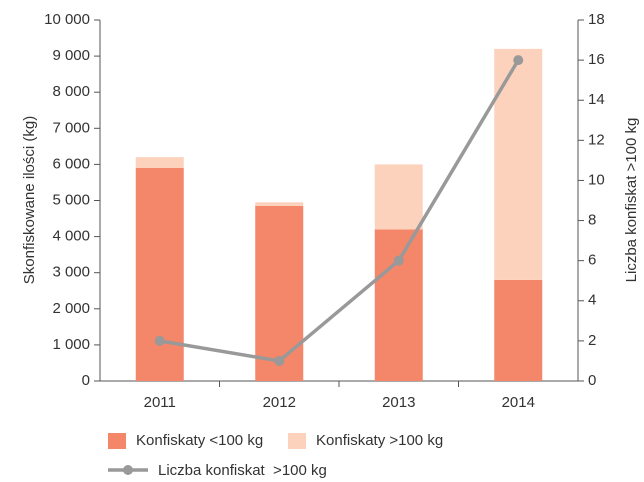 Image resolution: width=644 pixels, height=482 pixels. What do you see at coordinates (71, 55) in the screenshot?
I see `y-tick-label: 9 000` at bounding box center [71, 55].